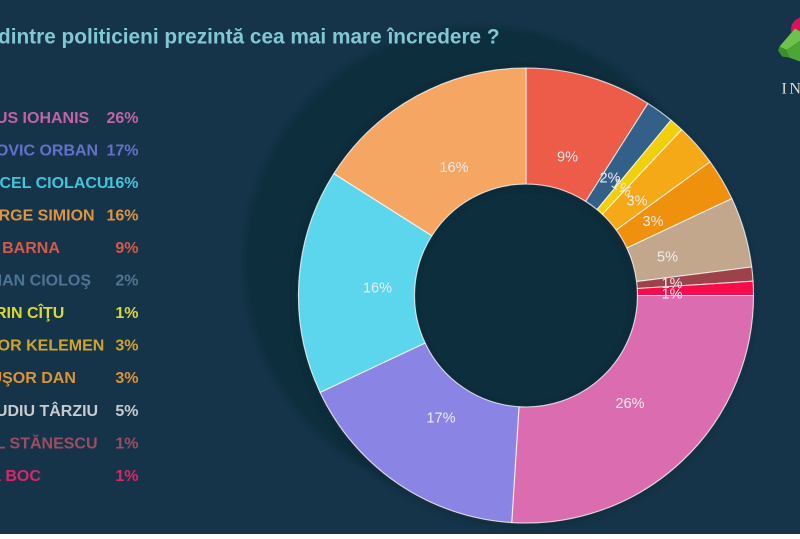  What do you see at coordinates (49, 410) in the screenshot?
I see `svg-text: CLAUDIU TÂRZIU` at bounding box center [49, 410].